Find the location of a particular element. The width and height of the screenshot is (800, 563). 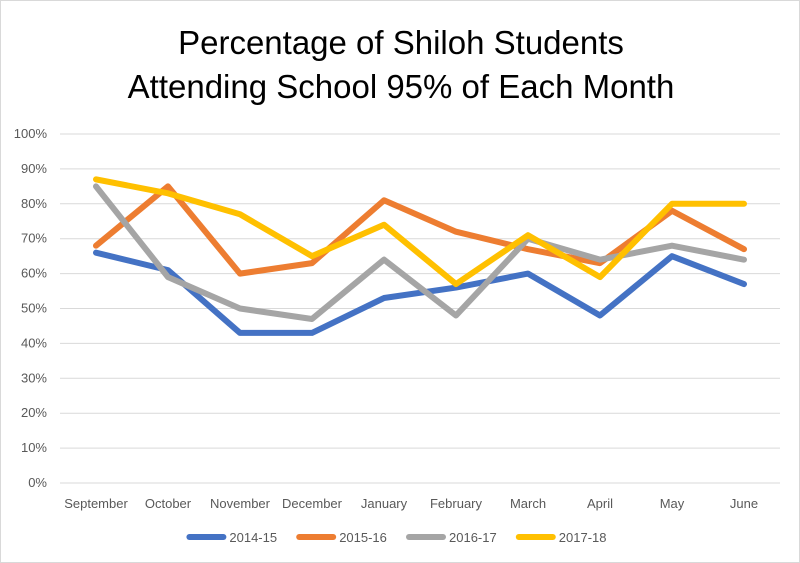

x-tick-label: October is located at coordinates (168, 503).